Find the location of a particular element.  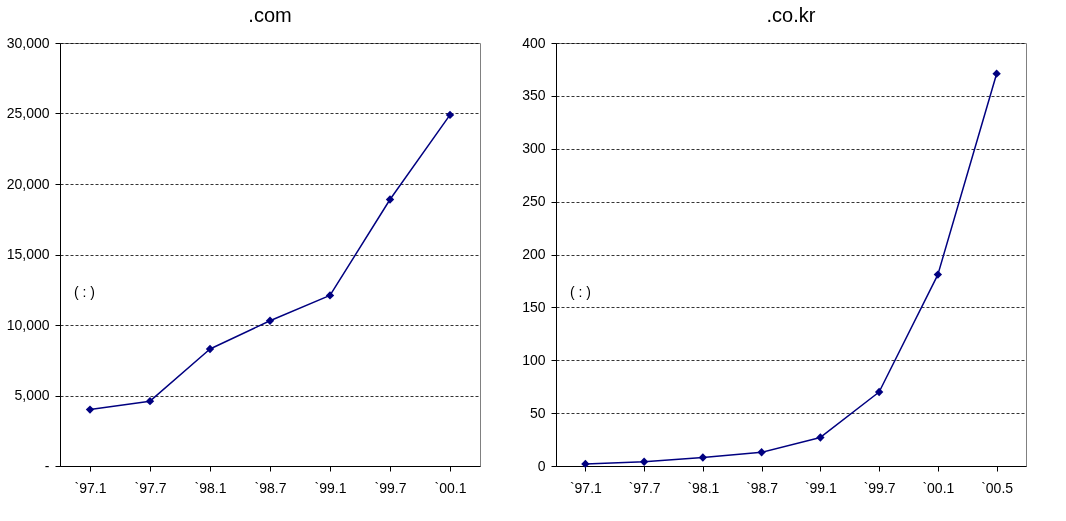

y-tick-label: 20,000 is located at coordinates (28, 183).